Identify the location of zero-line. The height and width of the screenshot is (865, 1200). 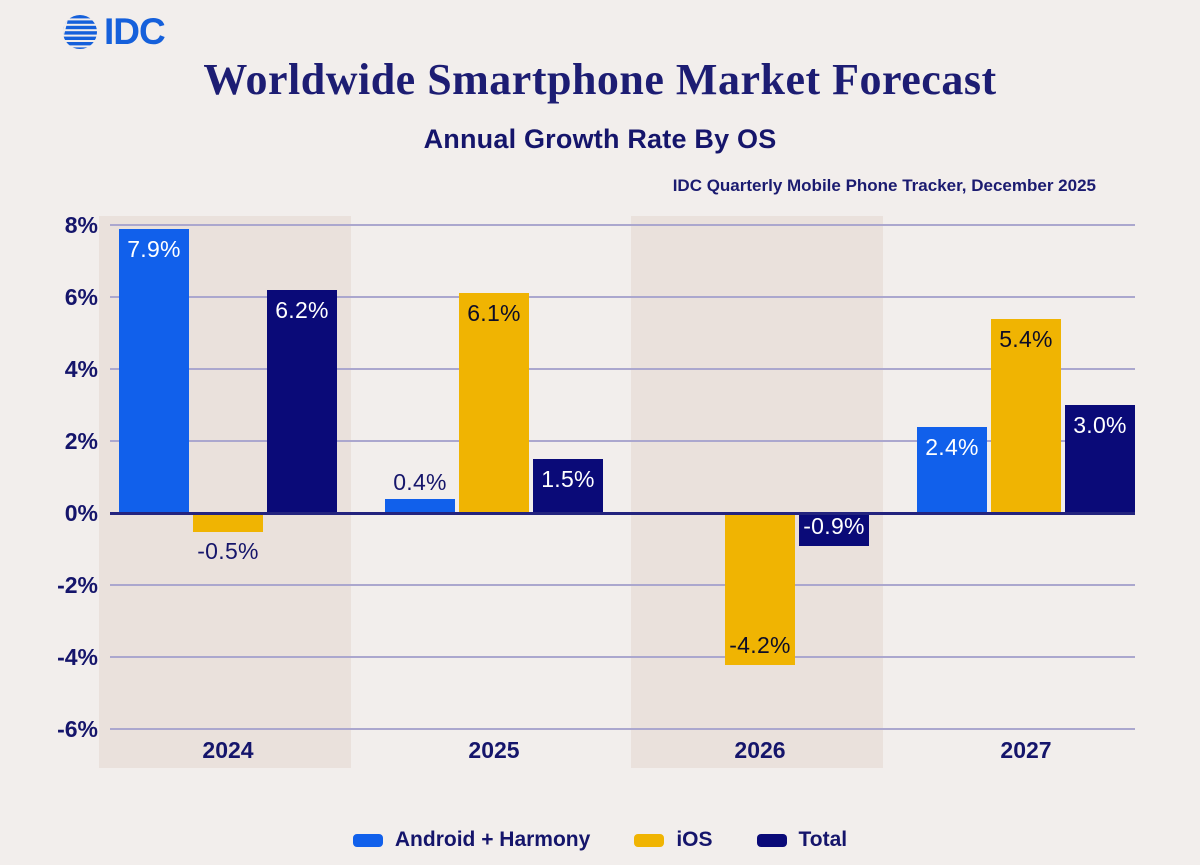
(622, 513).